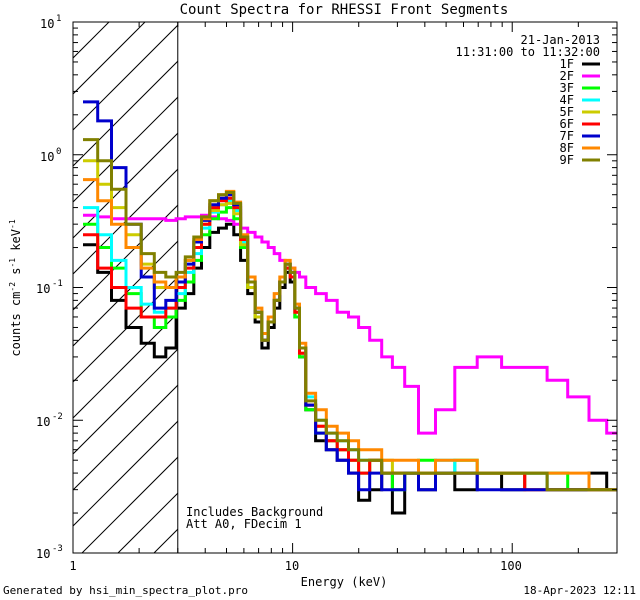  I want to click on y-label-part: keV, so click(16, 243).